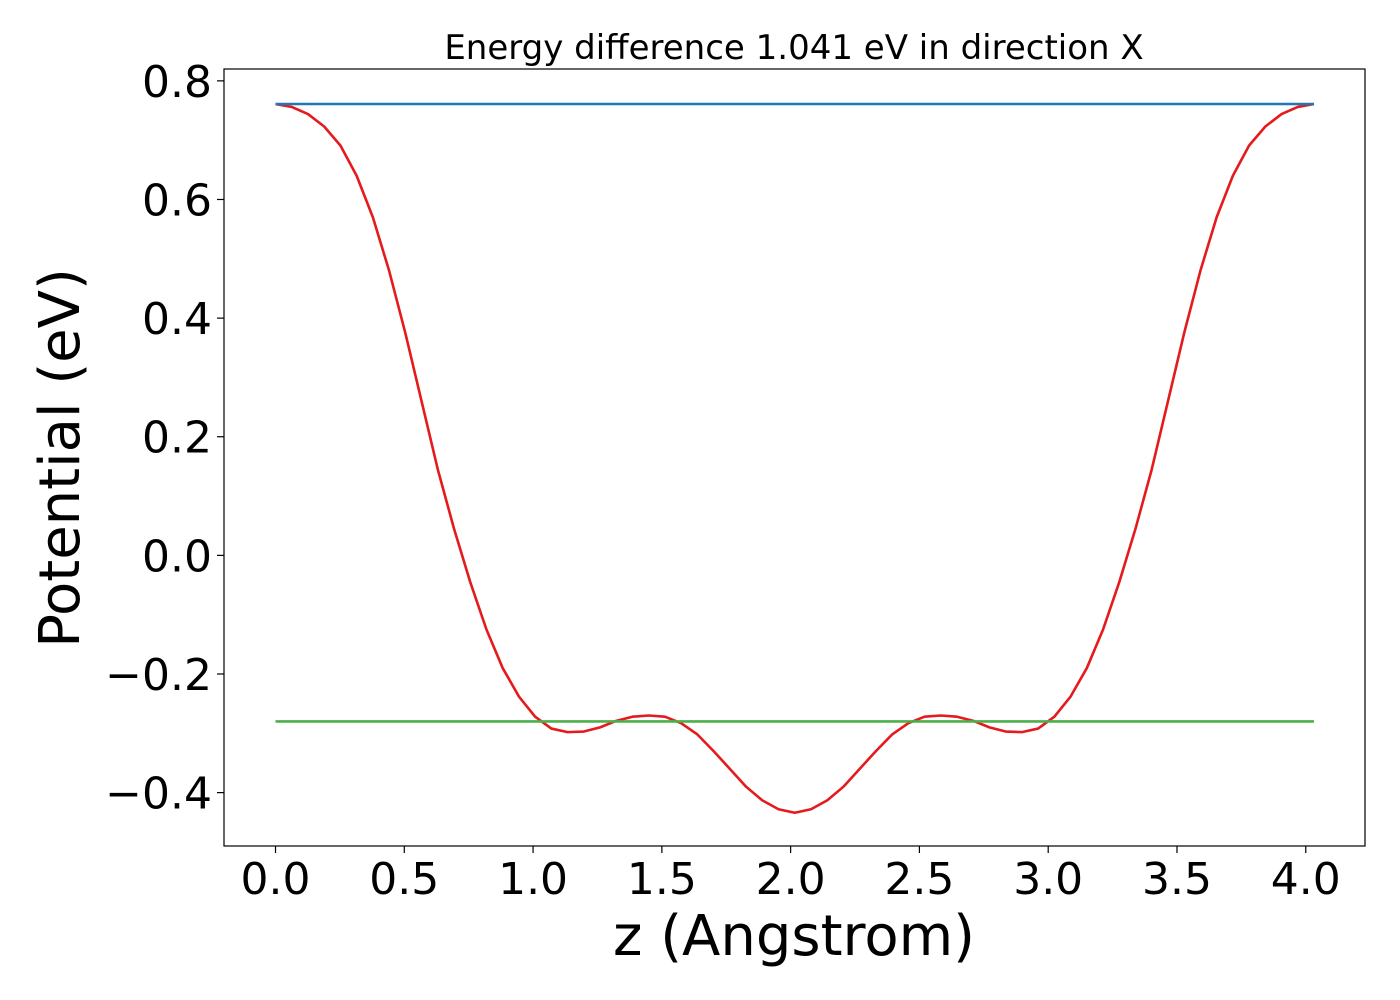 This screenshot has width=1400, height=1000. I want to click on y-tick-label: 0.2, so click(177, 438).